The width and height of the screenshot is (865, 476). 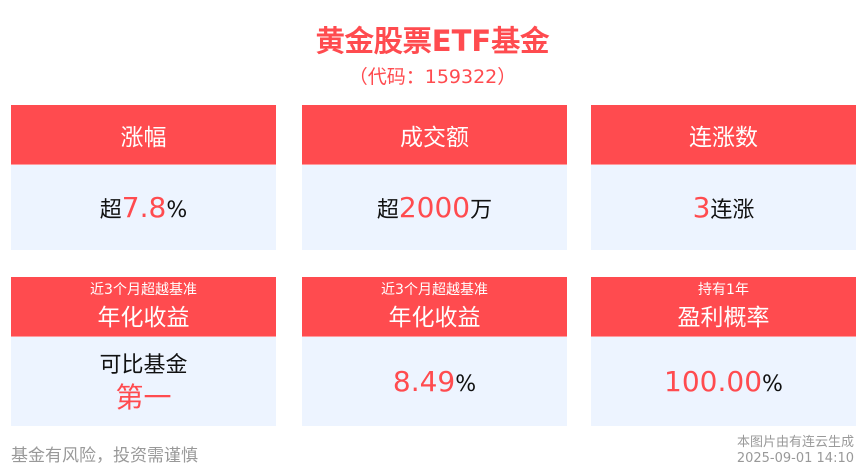 What do you see at coordinates (432, 77) in the screenshot?
I see `fund-code: （代码：159322）` at bounding box center [432, 77].